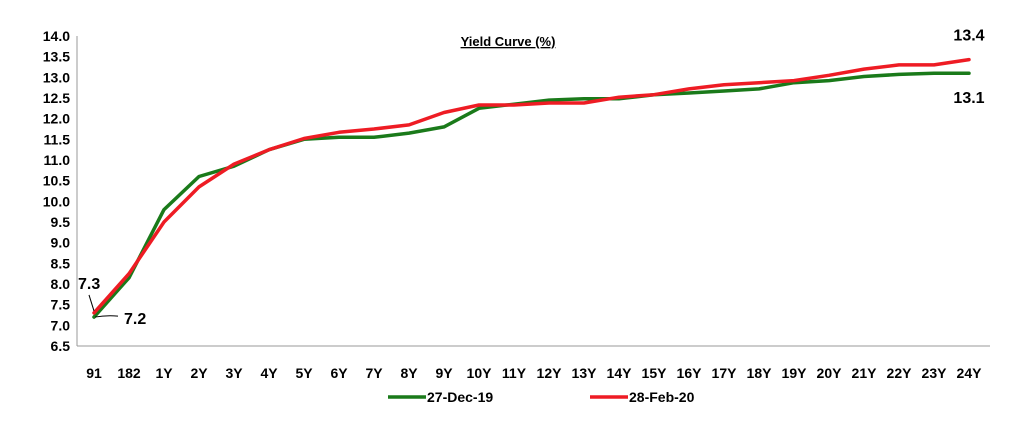 Image resolution: width=1022 pixels, height=428 pixels. Describe the element at coordinates (56, 201) in the screenshot. I see `y-tick-label: 10.0` at that location.